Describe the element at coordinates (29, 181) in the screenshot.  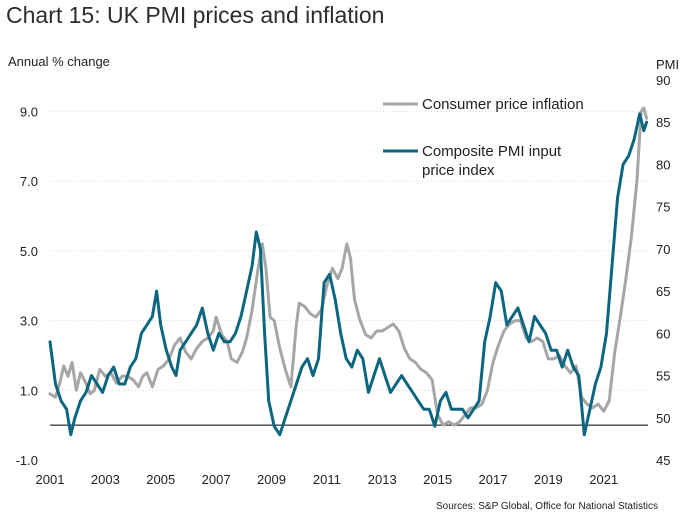
I see `y-left-tick-label: 7.0` at that location.